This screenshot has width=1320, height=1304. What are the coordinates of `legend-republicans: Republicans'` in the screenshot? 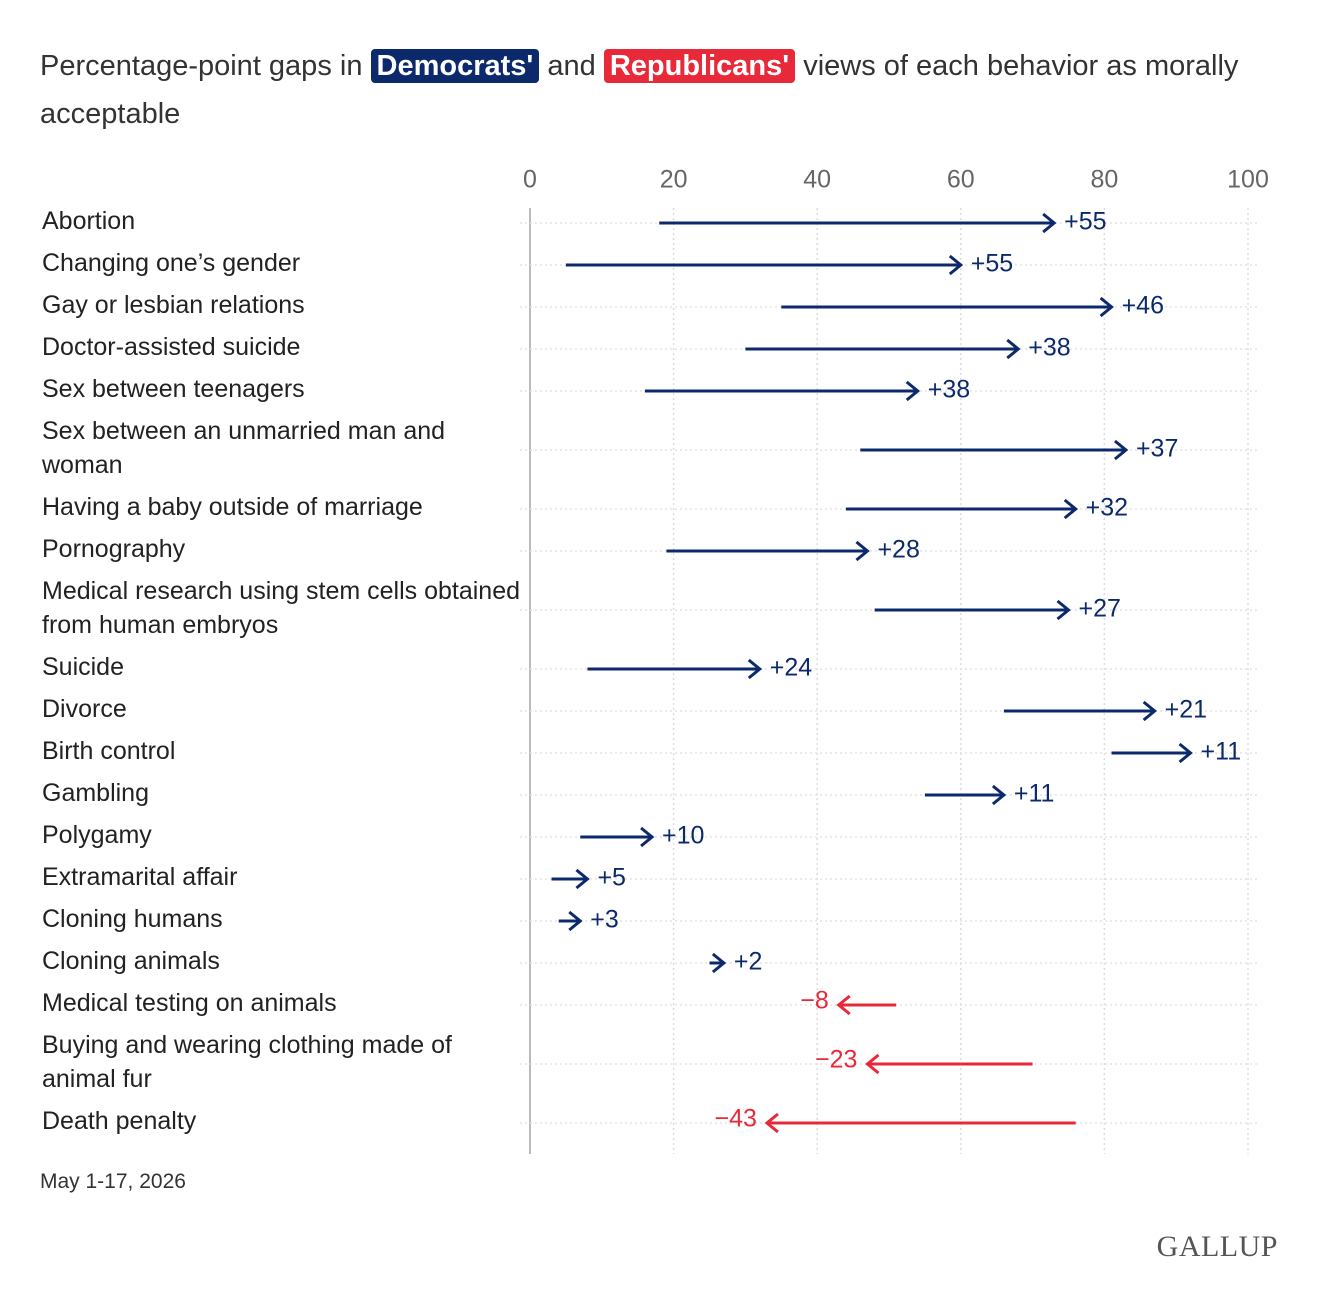 It's located at (699, 66).